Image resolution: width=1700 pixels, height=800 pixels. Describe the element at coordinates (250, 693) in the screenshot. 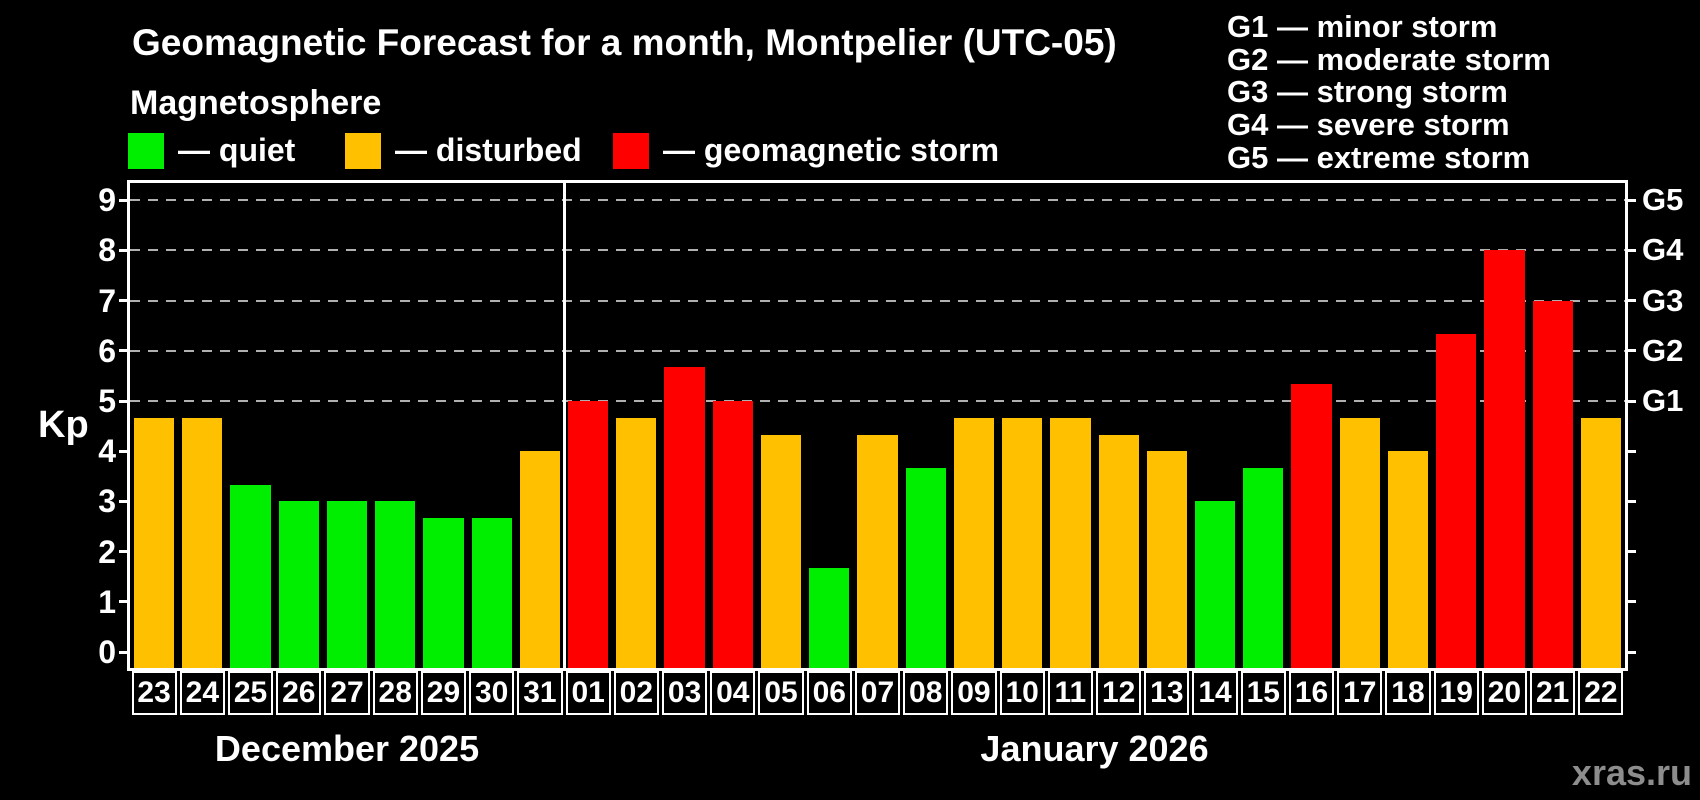

I see `day-label-25: 25` at that location.